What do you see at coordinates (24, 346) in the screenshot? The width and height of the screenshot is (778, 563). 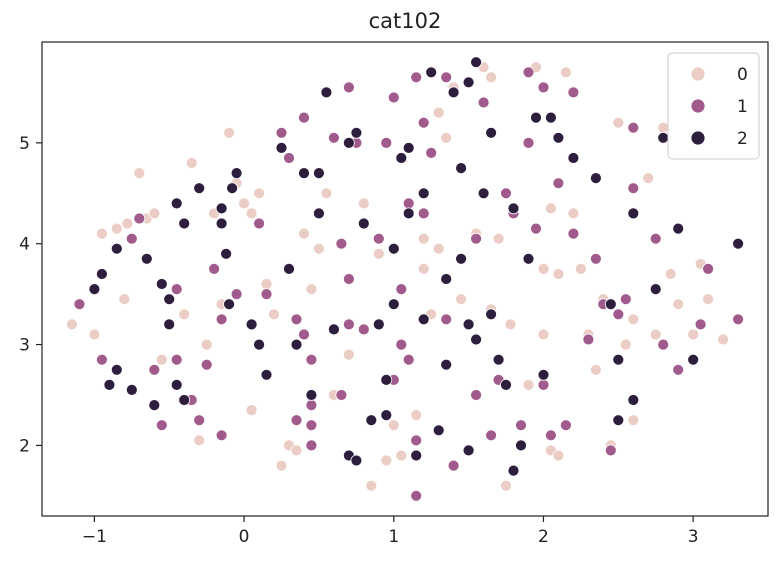 I see `y-tick-label: 3` at bounding box center [24, 346].